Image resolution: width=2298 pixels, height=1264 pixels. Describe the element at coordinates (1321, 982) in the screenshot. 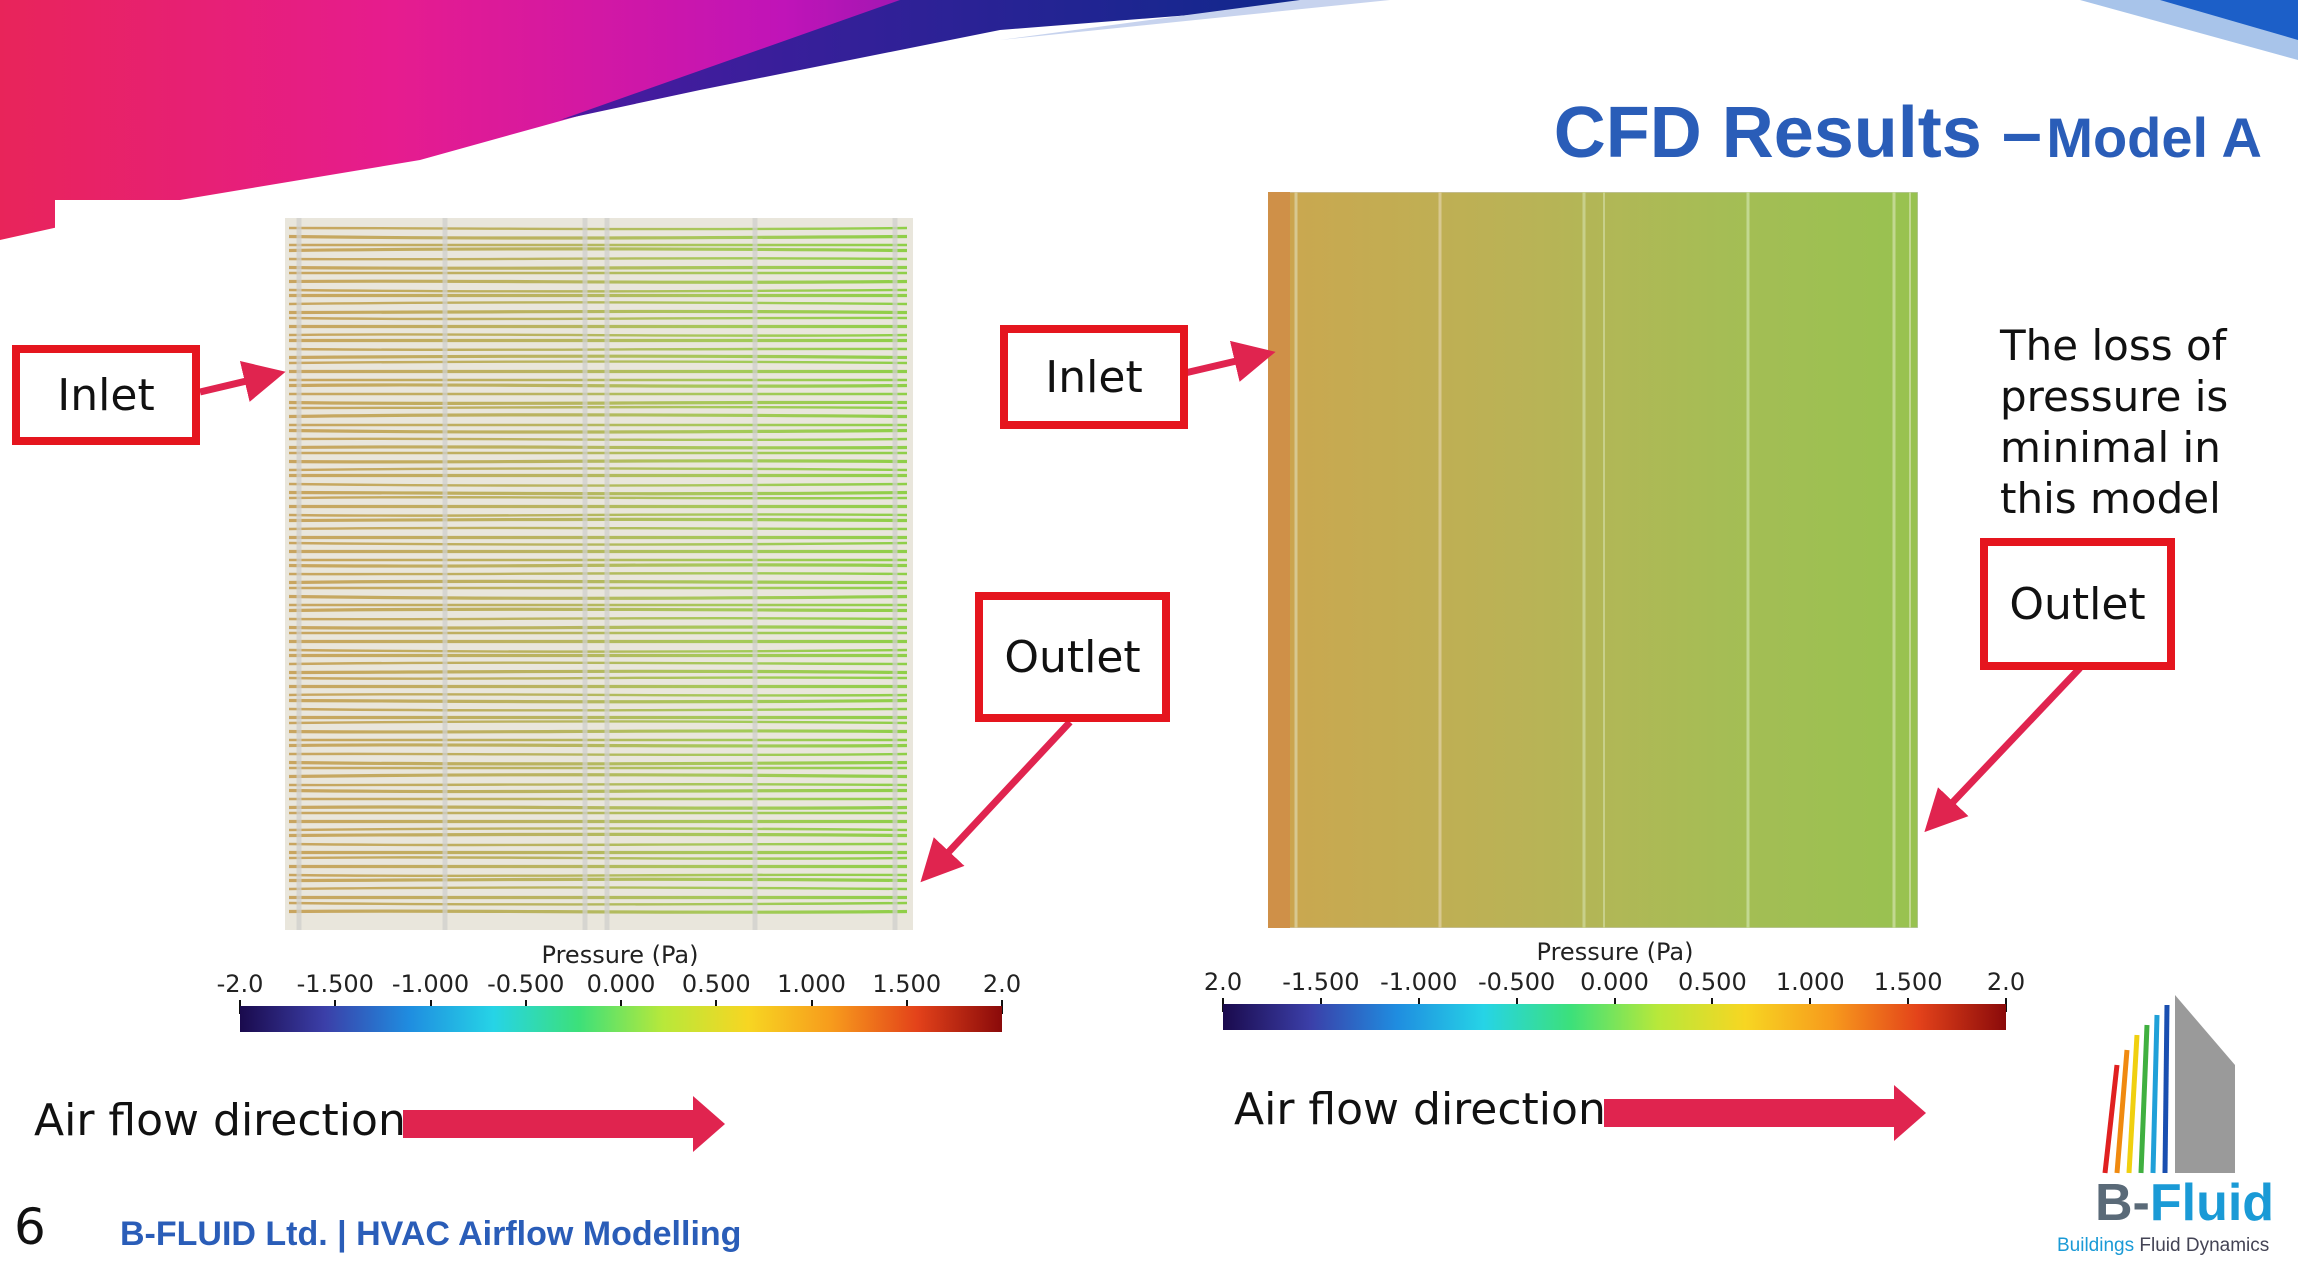

I see `right-colorbar-tick-label: -1.500` at that location.